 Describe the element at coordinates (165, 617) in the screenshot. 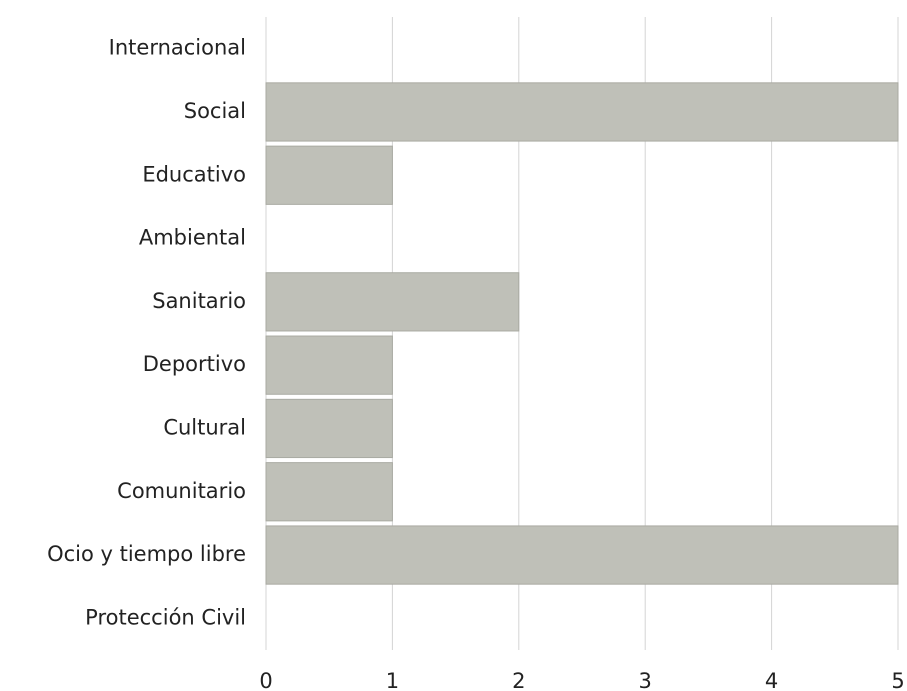

I see `y-tick-label: Protección Civil` at that location.